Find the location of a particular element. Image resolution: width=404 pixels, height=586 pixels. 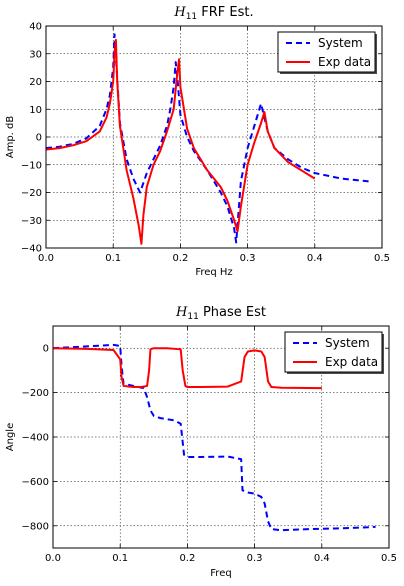

chart-1-x-tick-label: 0.4 is located at coordinates (322, 558).